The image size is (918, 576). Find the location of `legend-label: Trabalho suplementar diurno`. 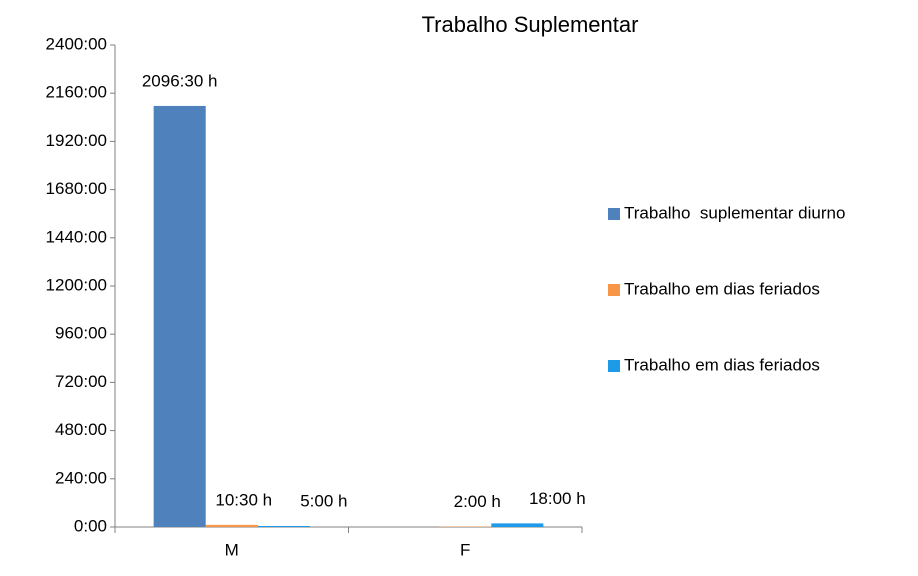

legend-label: Trabalho suplementar diurno is located at coordinates (734, 212).